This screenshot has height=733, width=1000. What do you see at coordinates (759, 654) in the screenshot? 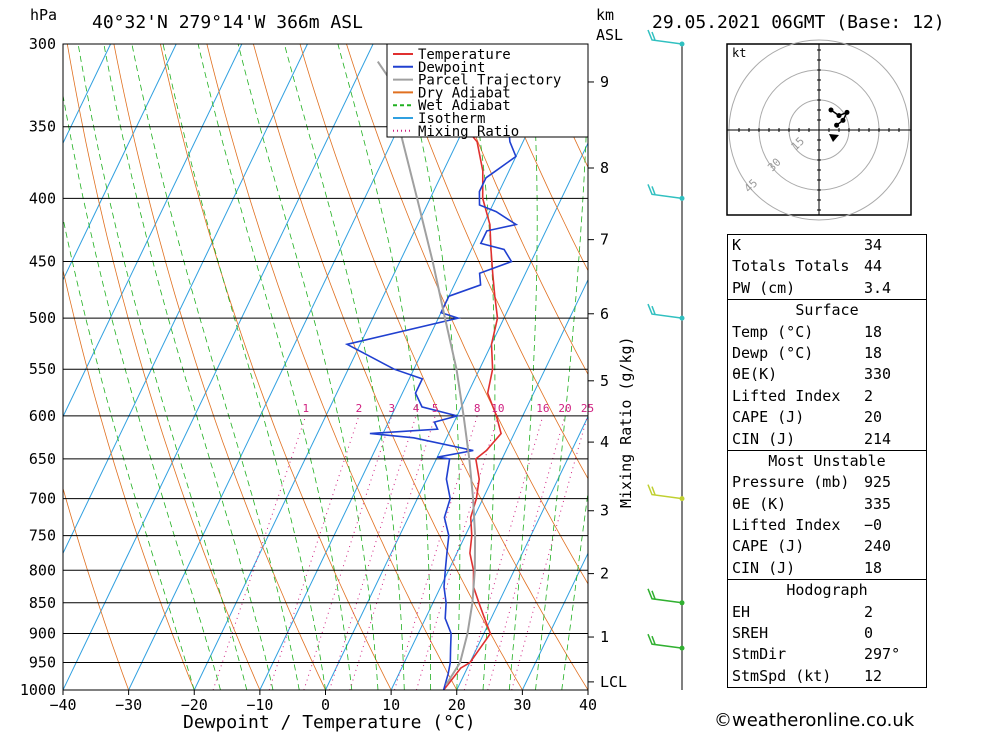
I see `stmdir-label: StmDir` at bounding box center [759, 654].